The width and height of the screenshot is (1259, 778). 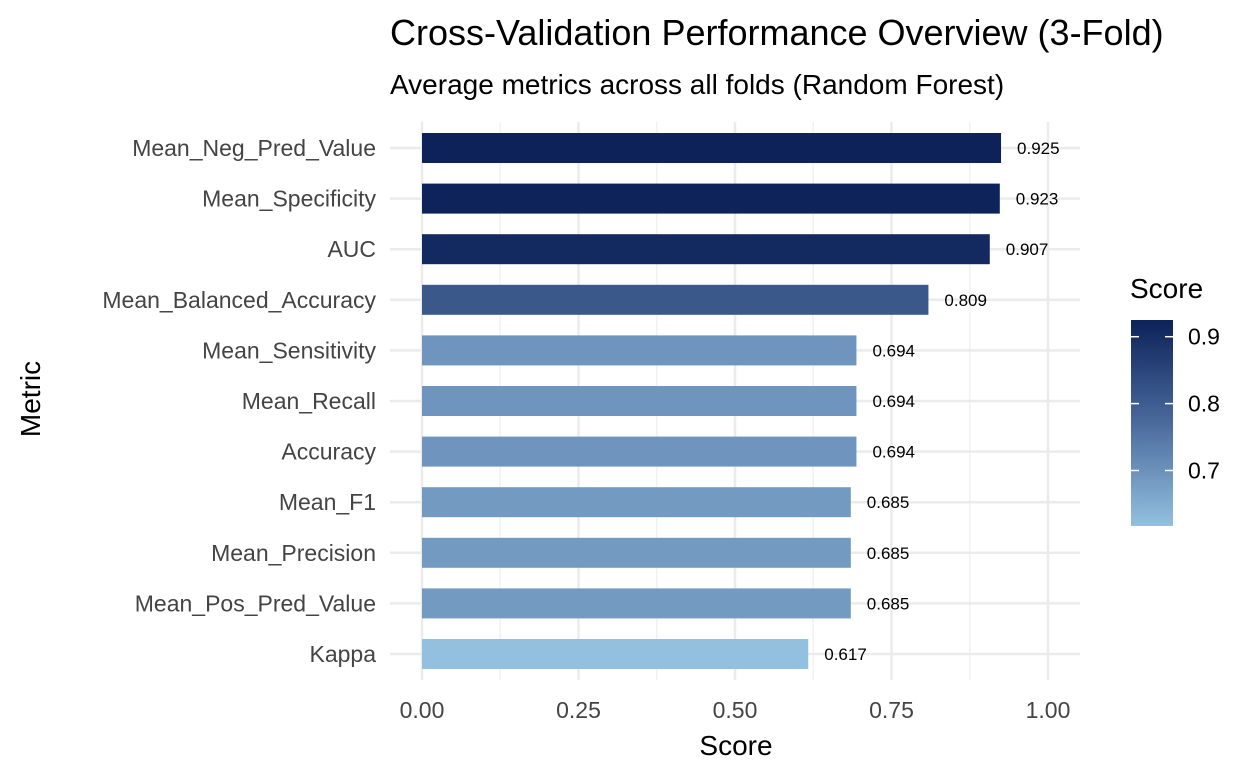 I want to click on y-tick-label: Kappa, so click(x=342, y=654).